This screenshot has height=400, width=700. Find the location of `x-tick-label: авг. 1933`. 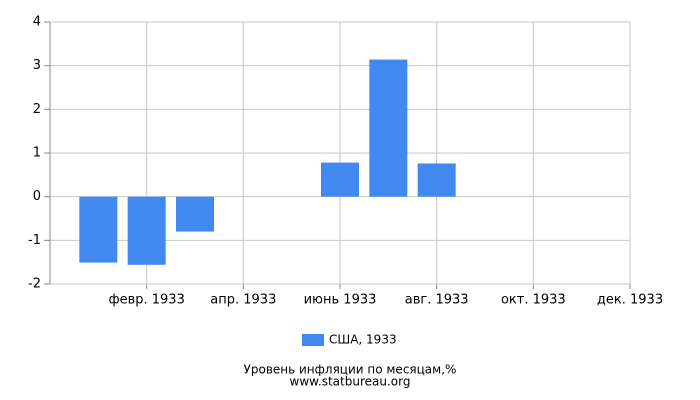

x-tick-label: авг. 1933 is located at coordinates (437, 300).